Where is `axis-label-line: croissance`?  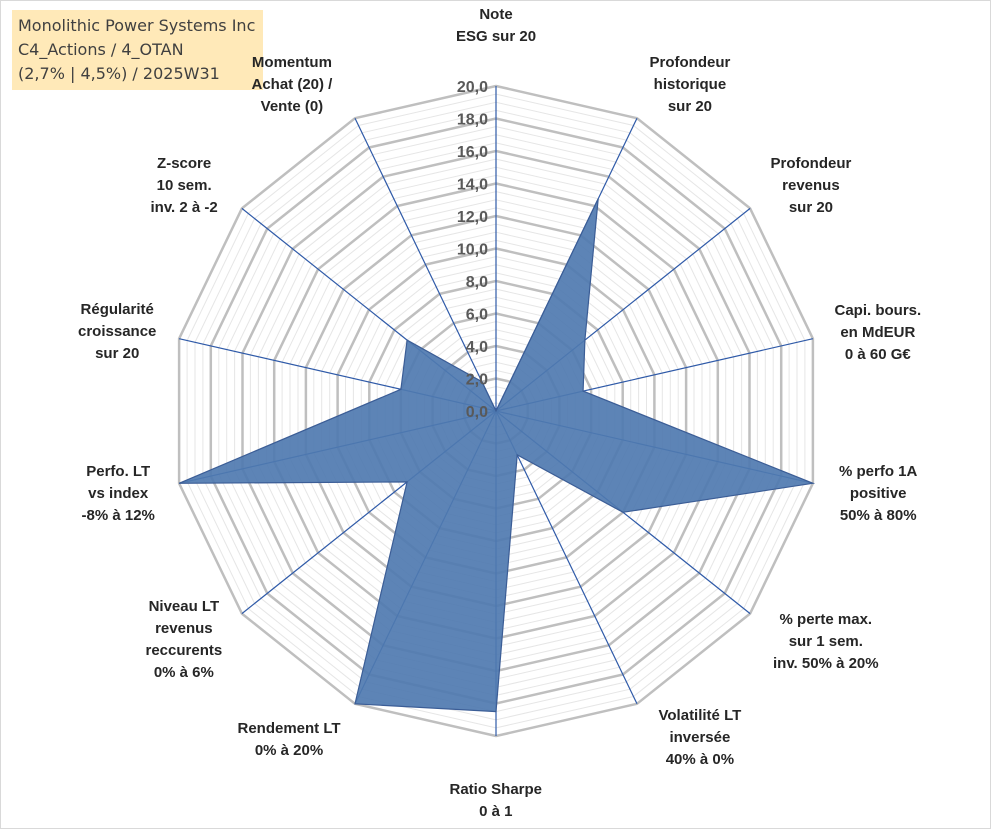 axis-label-line: croissance is located at coordinates (117, 331).